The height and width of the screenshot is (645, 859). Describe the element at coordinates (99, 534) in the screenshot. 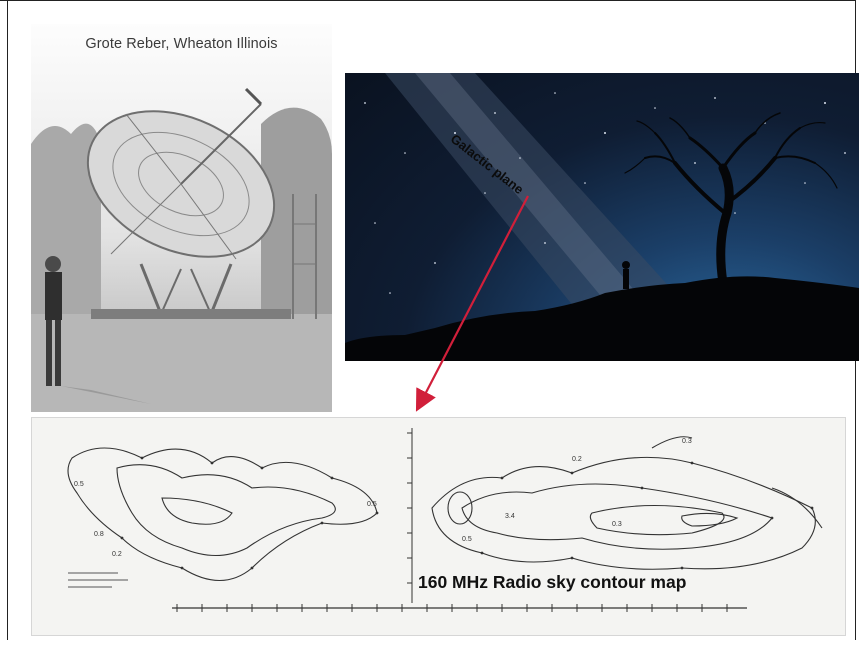

I see `contour-label: 0.8` at that location.